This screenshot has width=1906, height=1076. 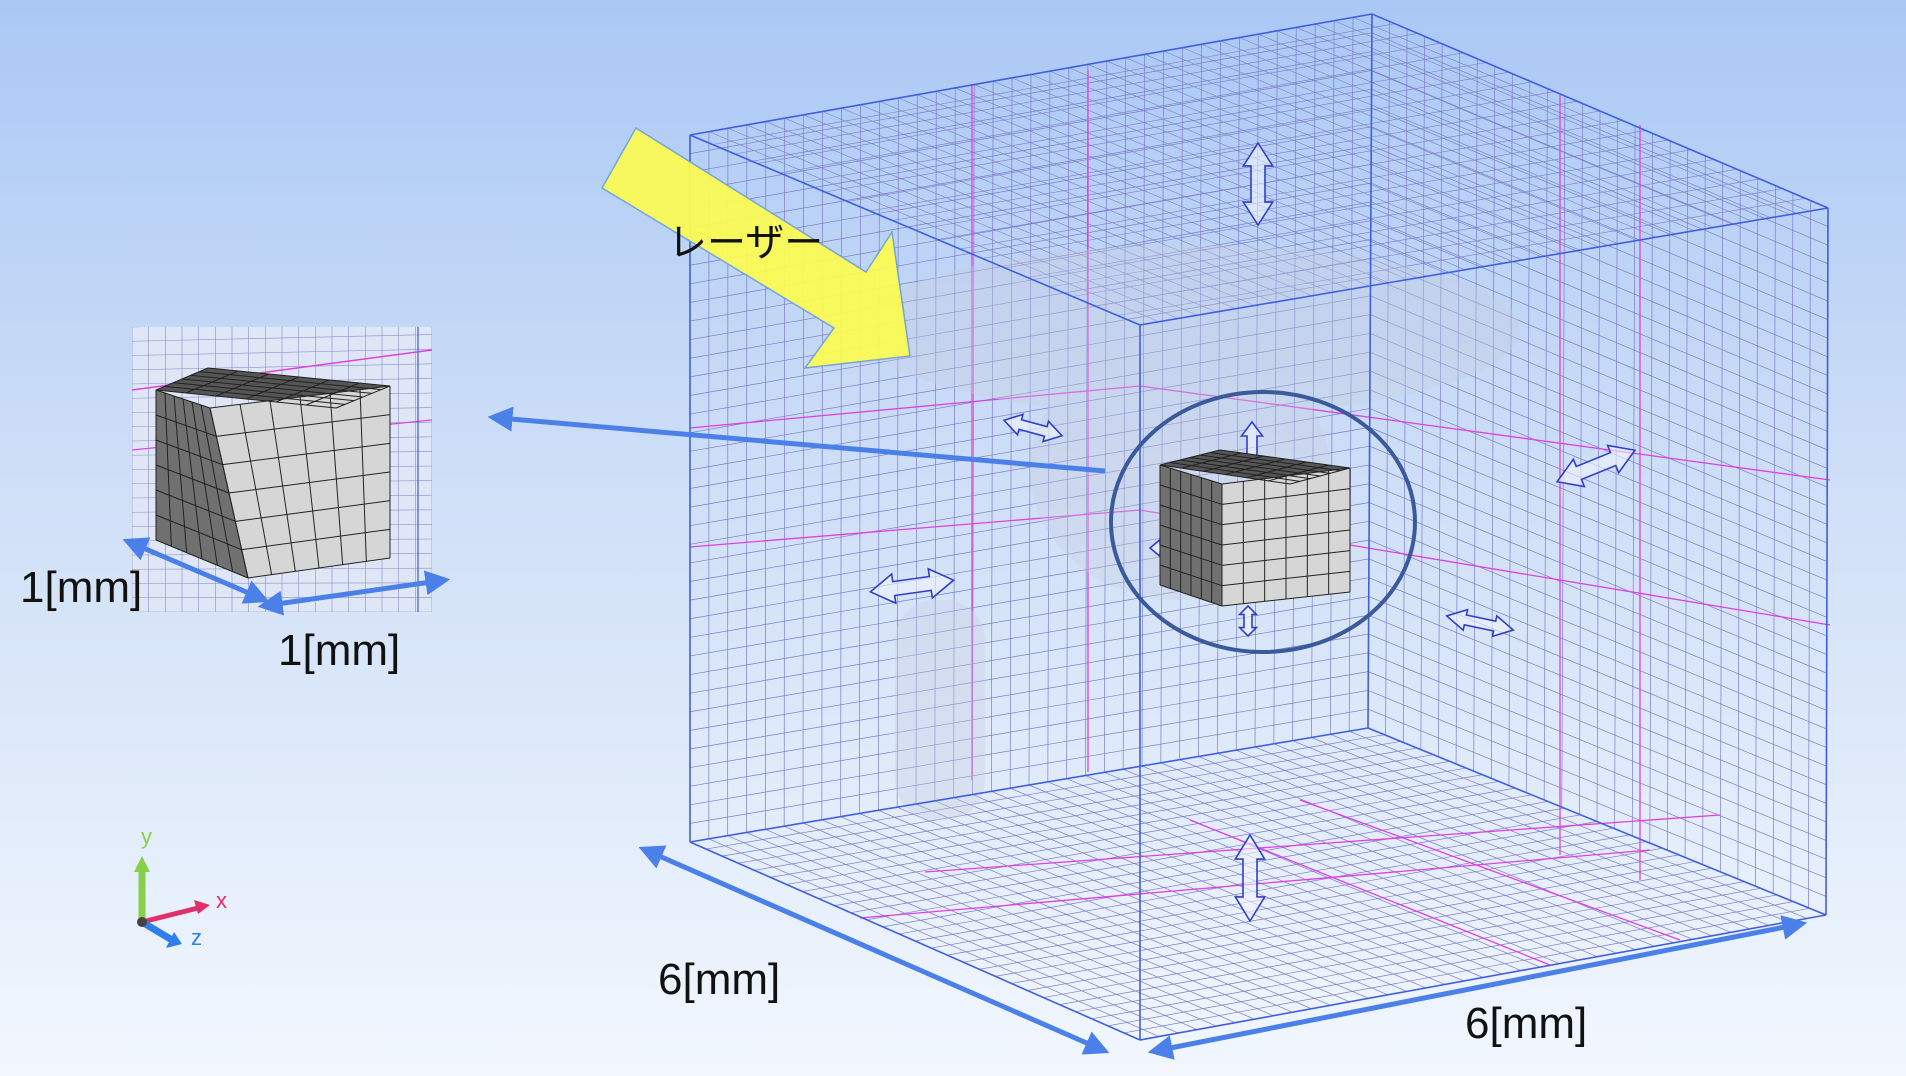 I want to click on inset-zoom-view, so click(x=282, y=469).